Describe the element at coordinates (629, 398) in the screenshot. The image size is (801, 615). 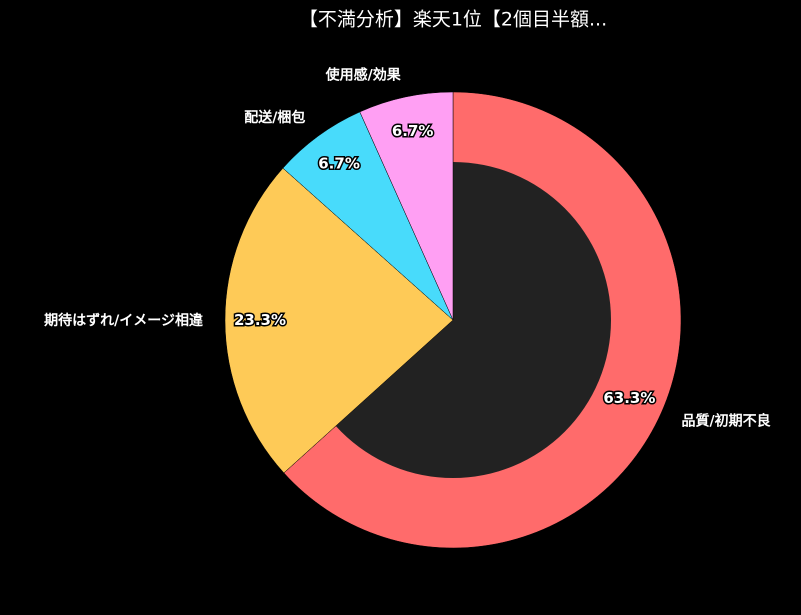
I see `value-label: 63.3%` at that location.